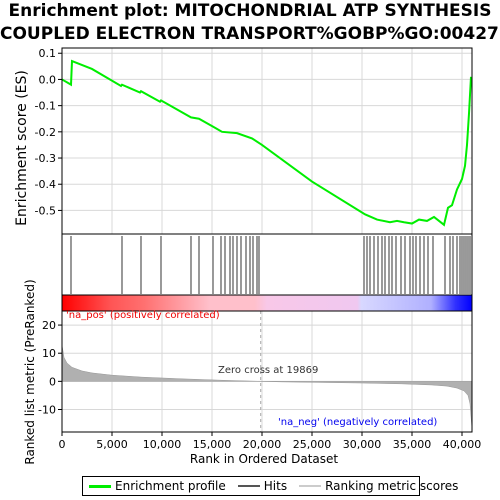  Describe the element at coordinates (162, 444) in the screenshot. I see `x-tick-label: 10,000` at that location.